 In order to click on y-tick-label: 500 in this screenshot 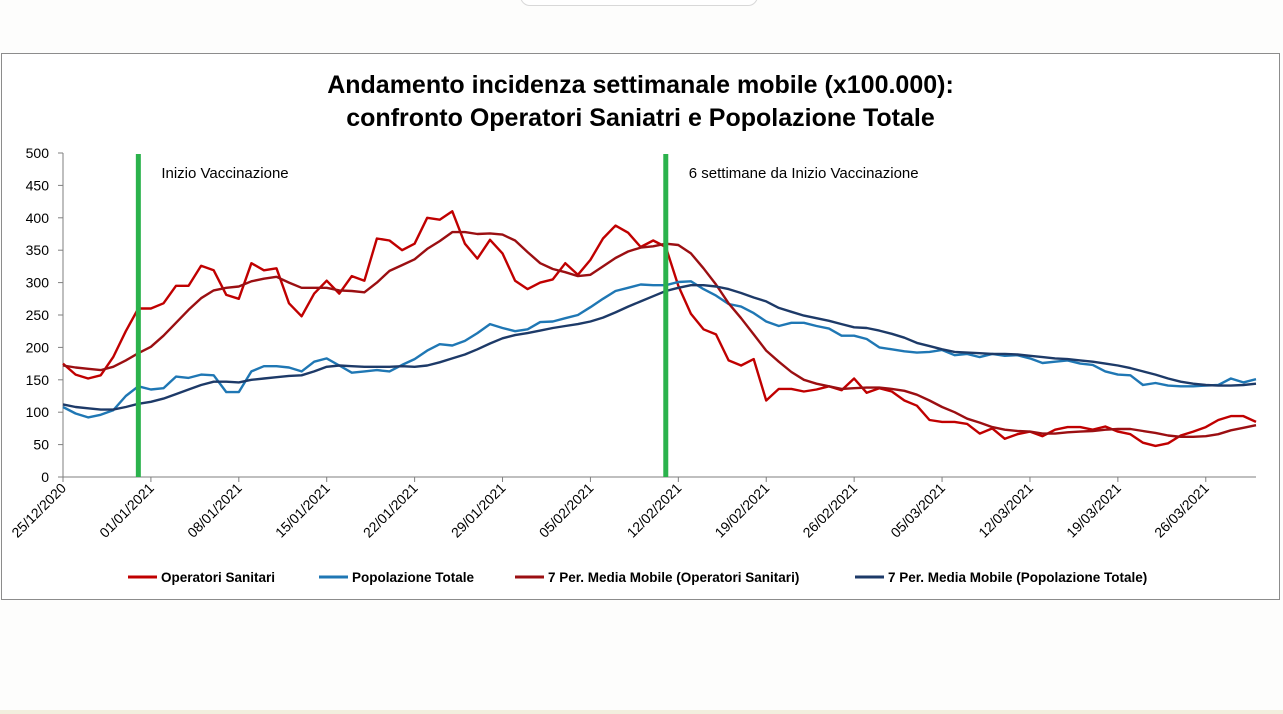, I will do `click(38, 153)`.